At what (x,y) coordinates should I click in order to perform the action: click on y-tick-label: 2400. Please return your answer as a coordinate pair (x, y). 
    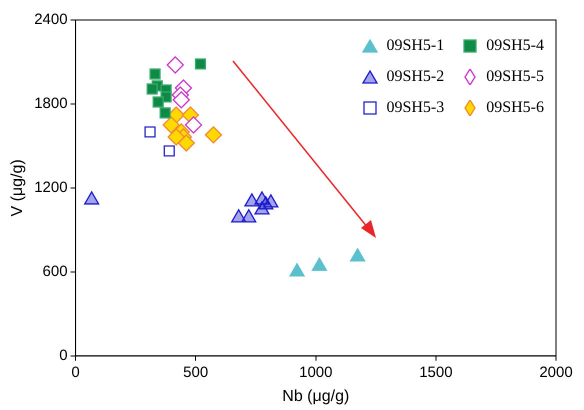
    Looking at the image, I should click on (51, 19).